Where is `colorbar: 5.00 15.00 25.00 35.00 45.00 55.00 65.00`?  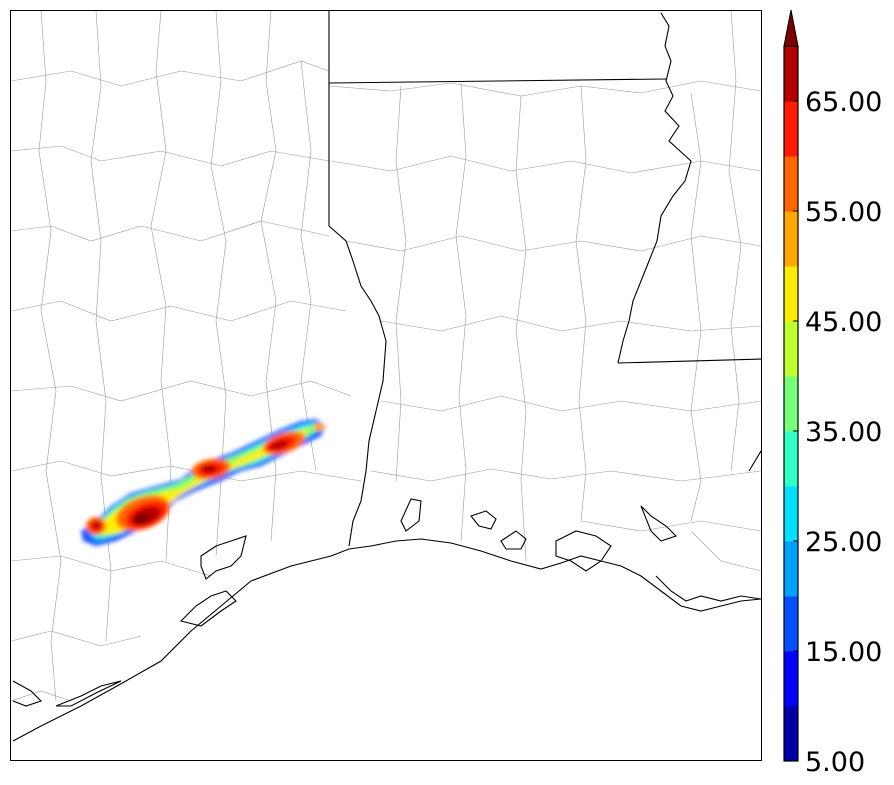
colorbar: 5.00 15.00 25.00 35.00 45.00 55.00 65.00 is located at coordinates (832, 393).